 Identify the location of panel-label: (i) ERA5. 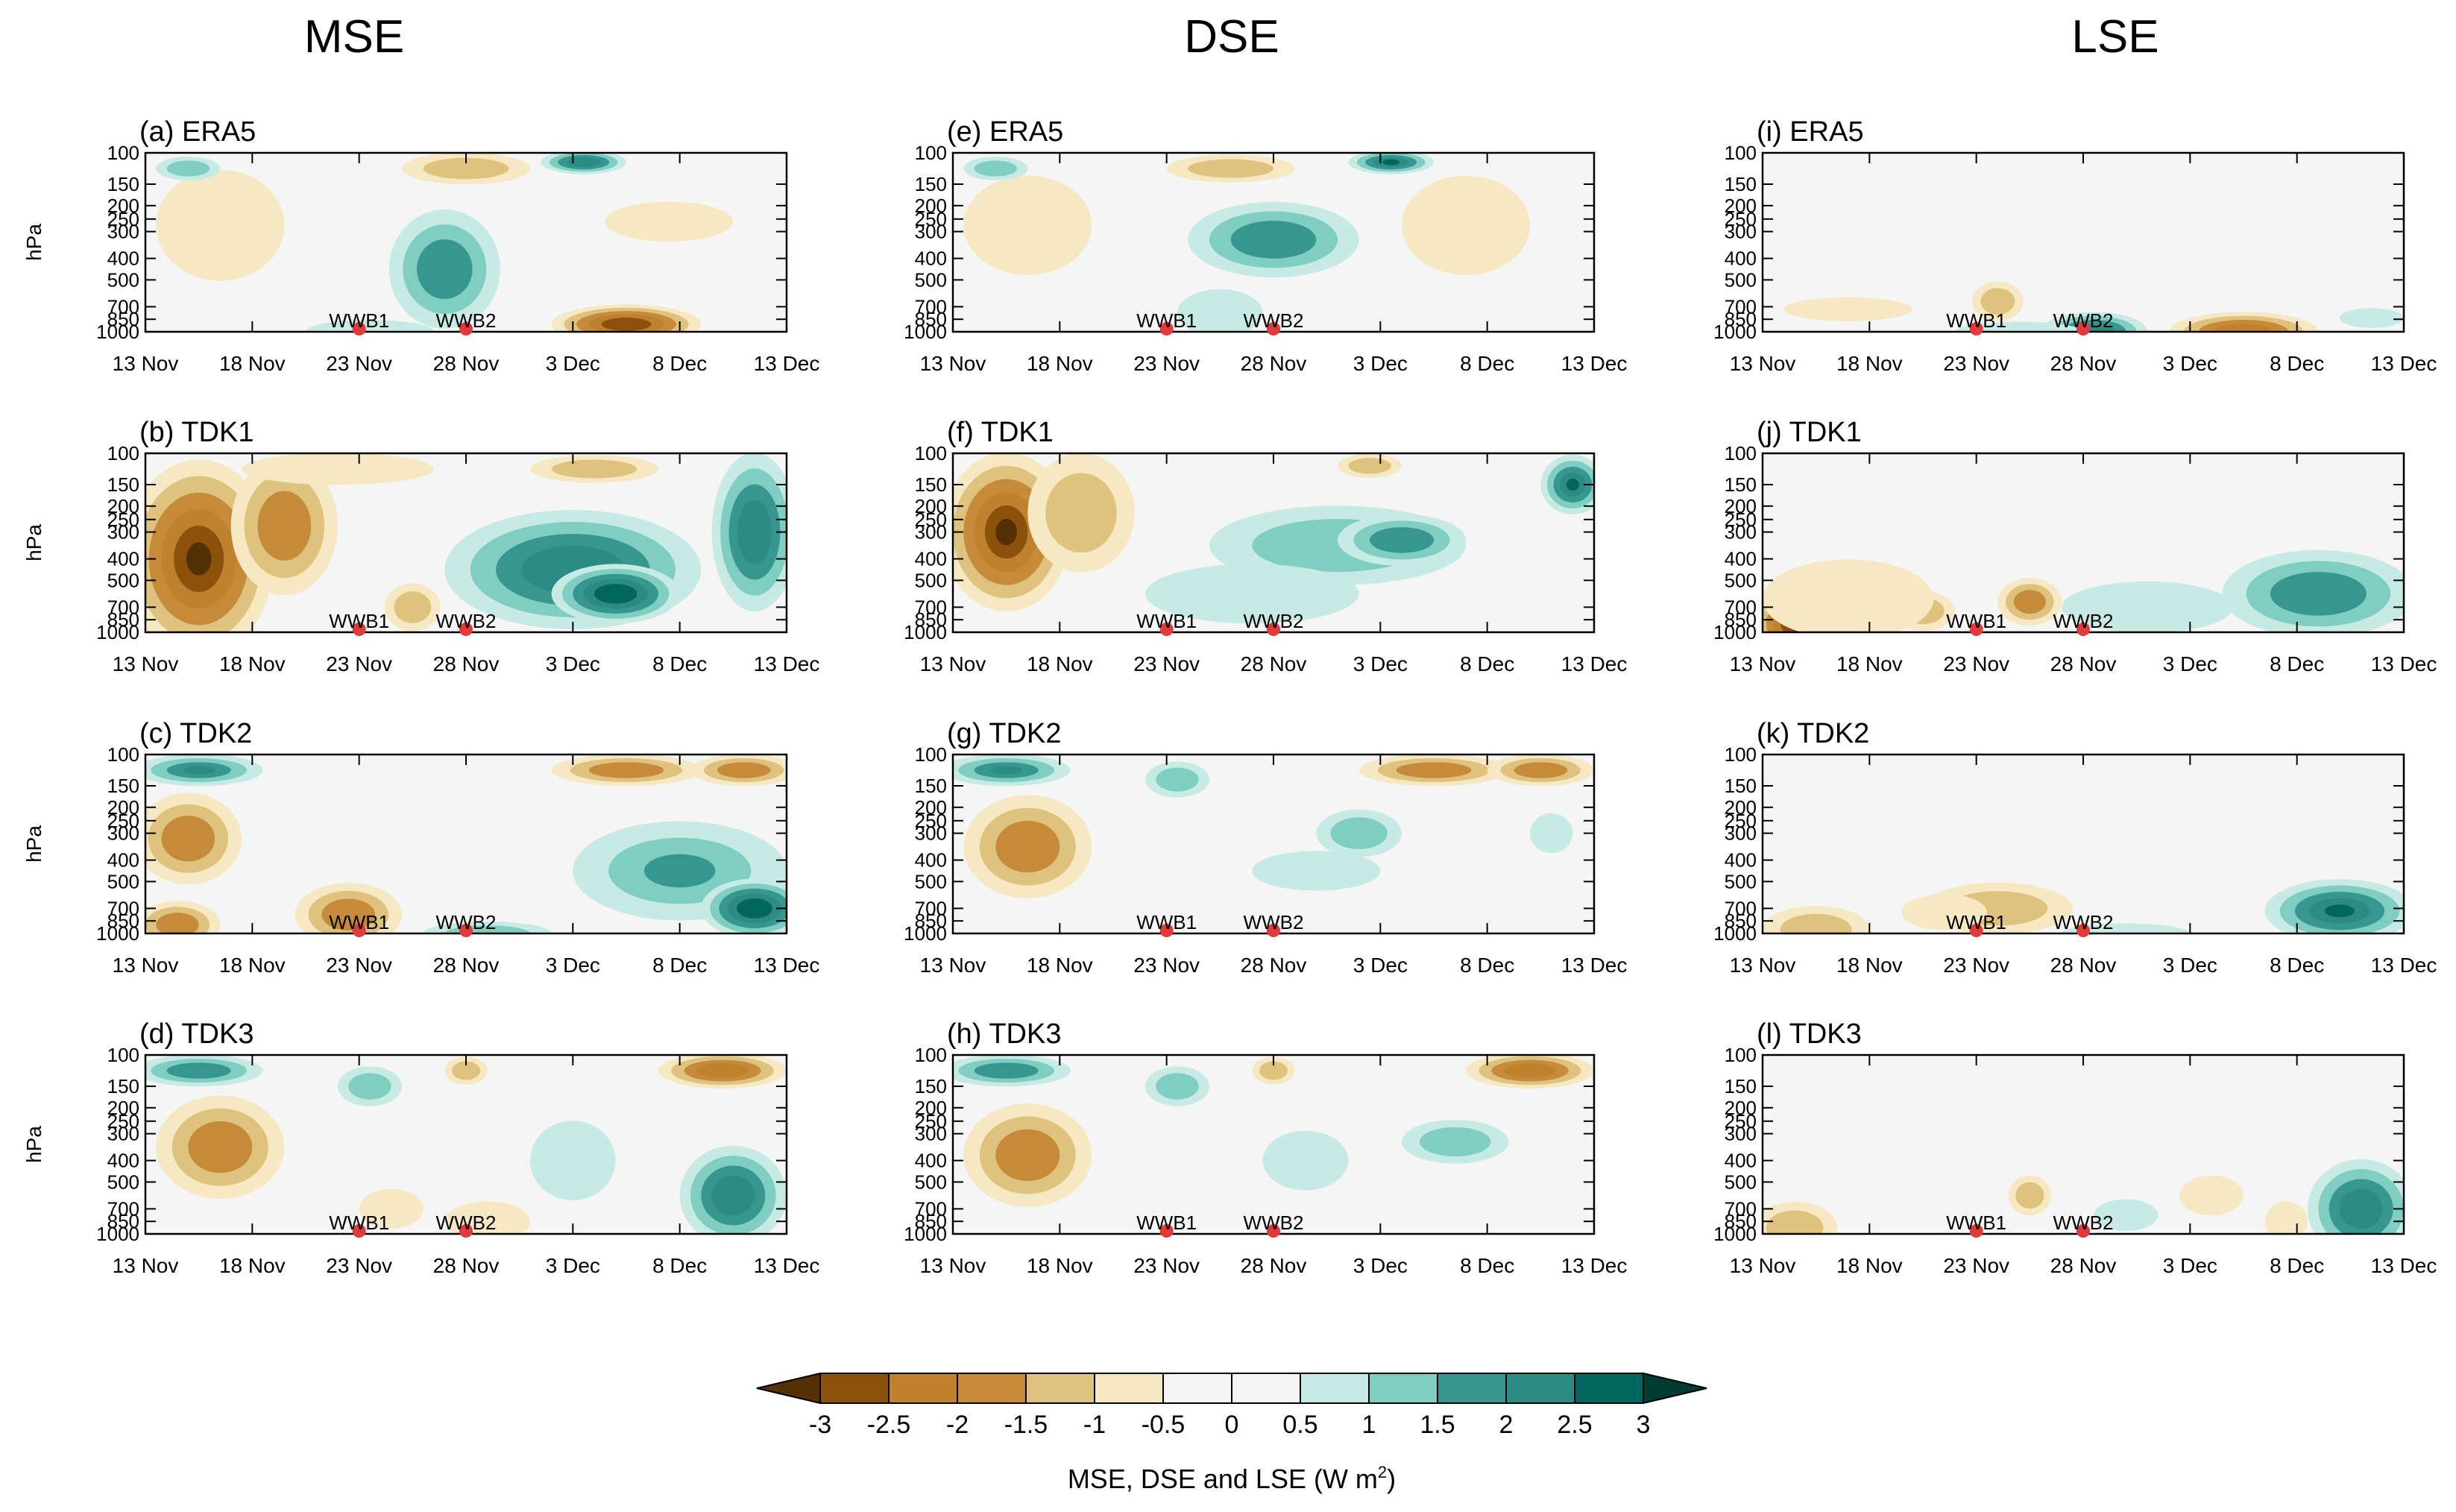
(1810, 132).